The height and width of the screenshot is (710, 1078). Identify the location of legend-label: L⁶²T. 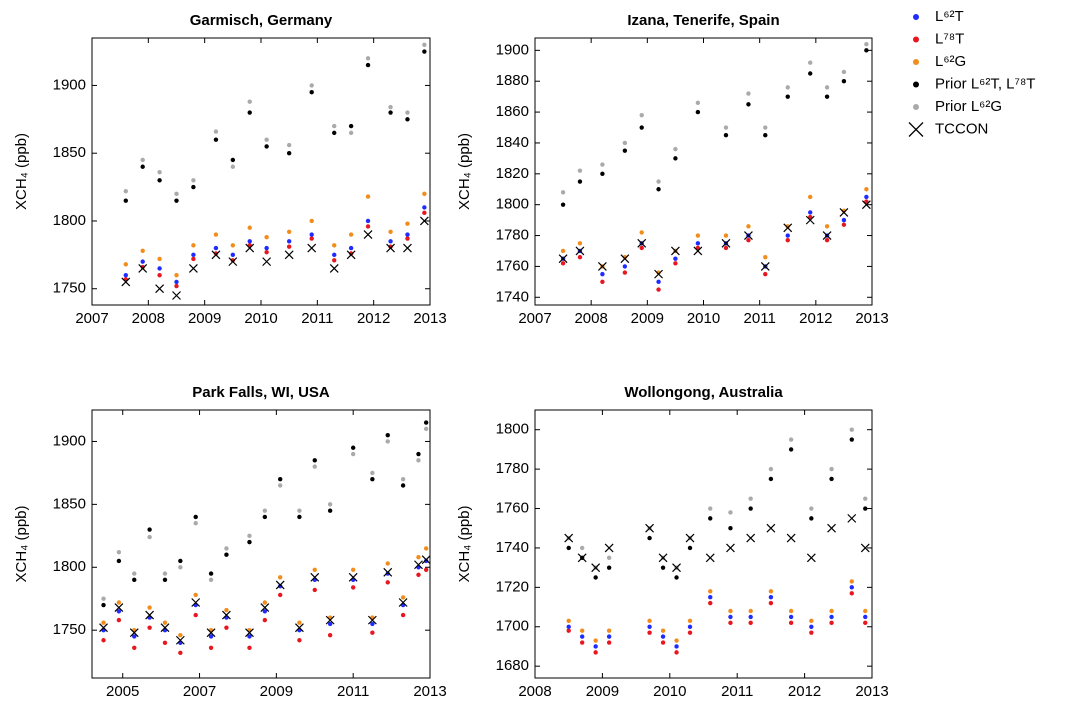
(949, 16).